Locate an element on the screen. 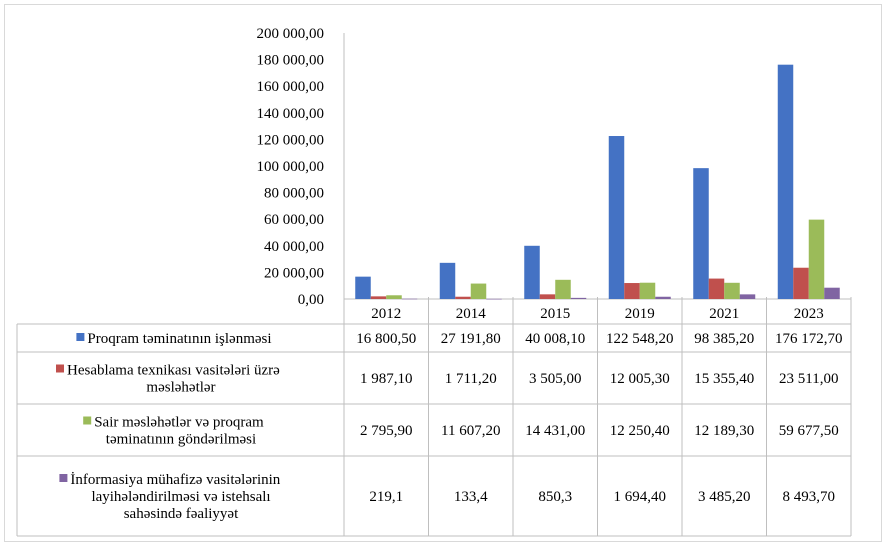 The width and height of the screenshot is (887, 545). table-cell-value: 1 987,10 is located at coordinates (386, 379).